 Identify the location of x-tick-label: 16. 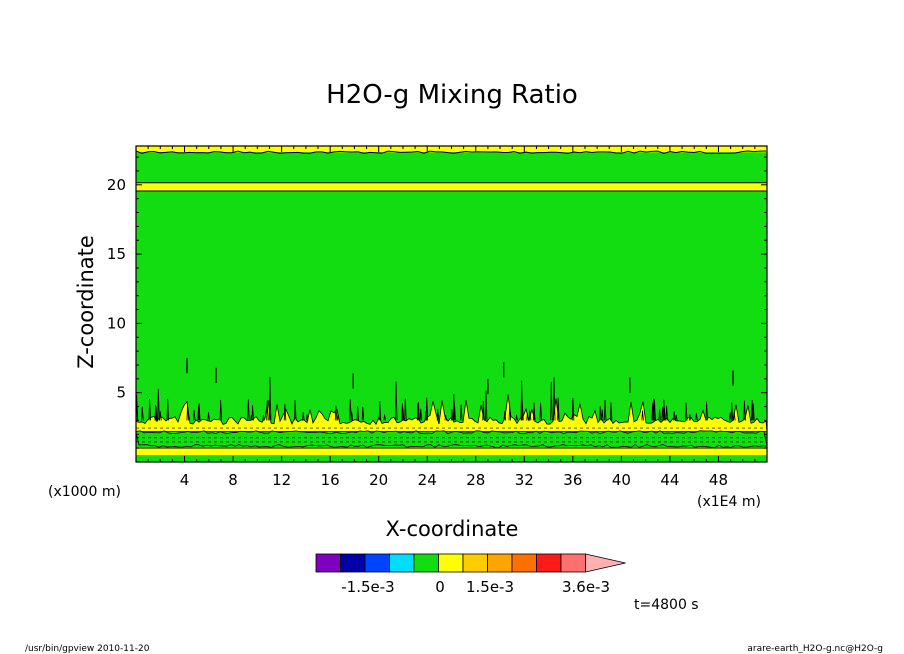
(330, 480).